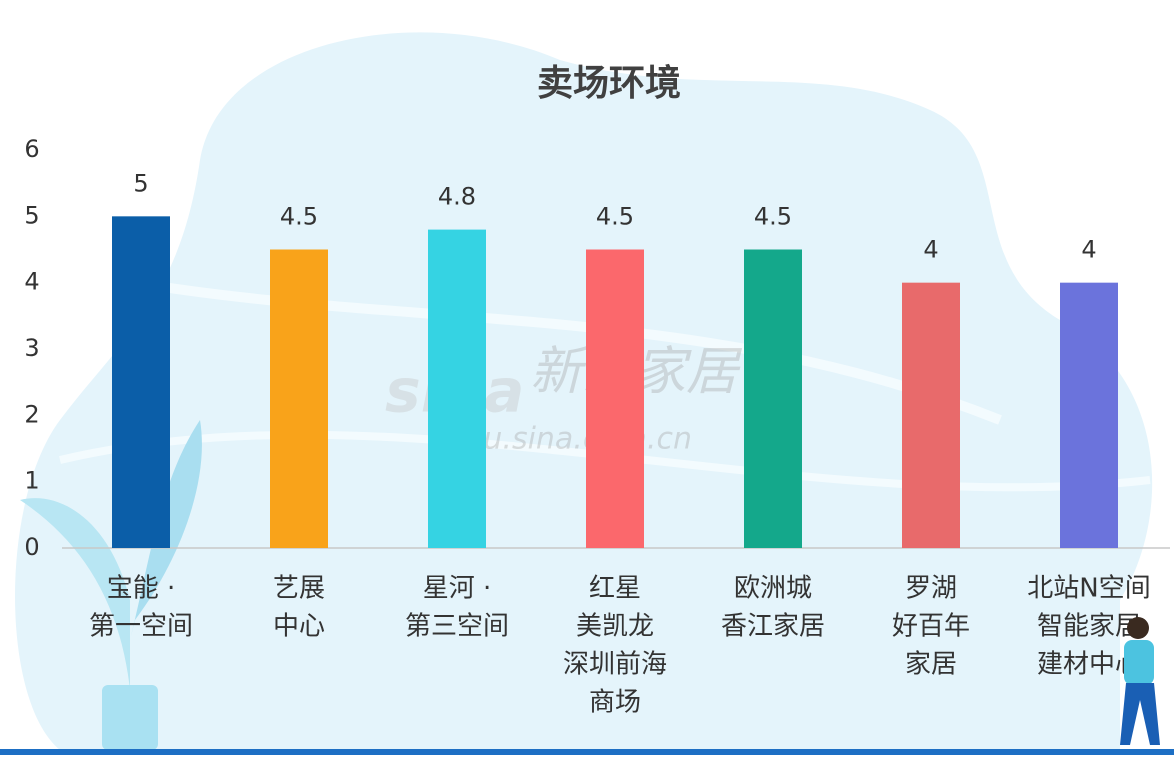  What do you see at coordinates (140, 183) in the screenshot?
I see `value-label: 5` at bounding box center [140, 183].